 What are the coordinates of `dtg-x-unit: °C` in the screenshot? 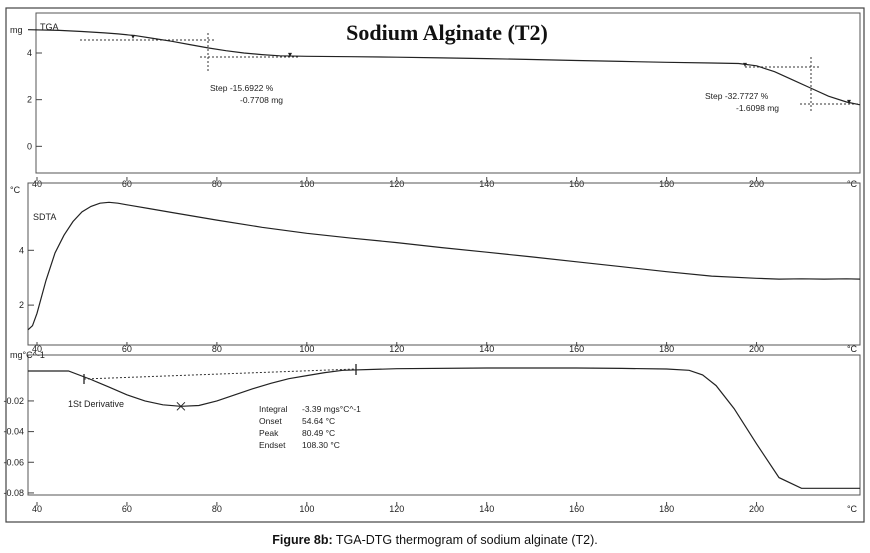 It's located at (852, 509).